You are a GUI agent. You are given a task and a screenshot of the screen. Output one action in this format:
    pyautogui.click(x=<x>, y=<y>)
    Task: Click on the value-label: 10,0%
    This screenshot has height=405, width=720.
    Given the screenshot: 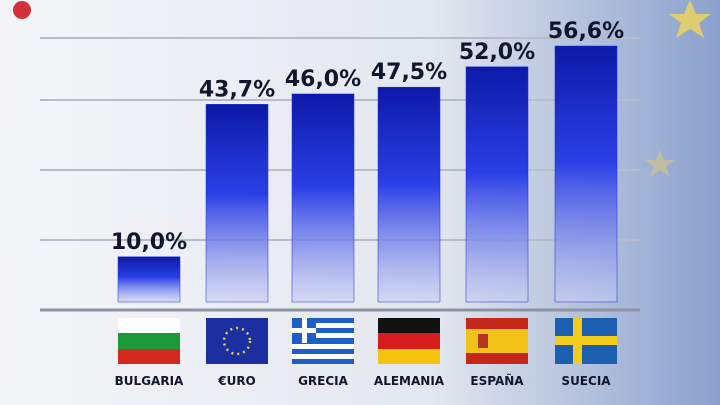 What is the action you would take?
    pyautogui.click(x=149, y=242)
    